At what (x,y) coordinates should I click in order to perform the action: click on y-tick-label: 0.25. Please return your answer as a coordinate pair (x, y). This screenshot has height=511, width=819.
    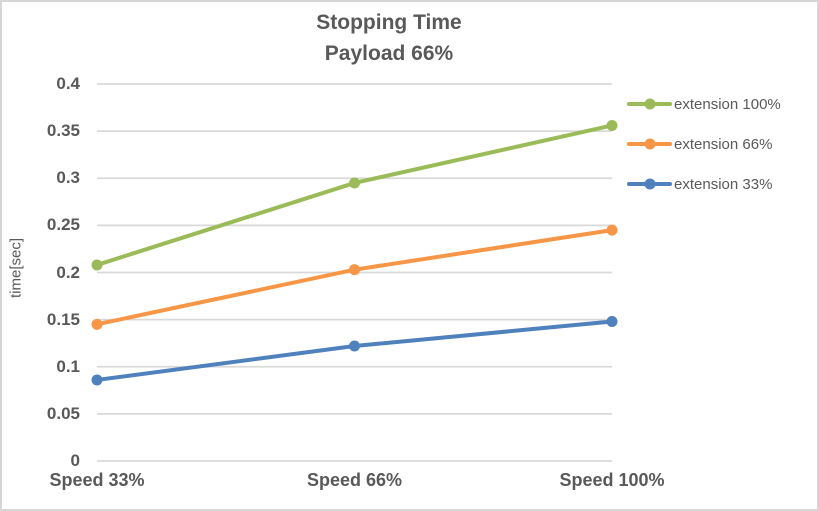
    Looking at the image, I should click on (63, 225).